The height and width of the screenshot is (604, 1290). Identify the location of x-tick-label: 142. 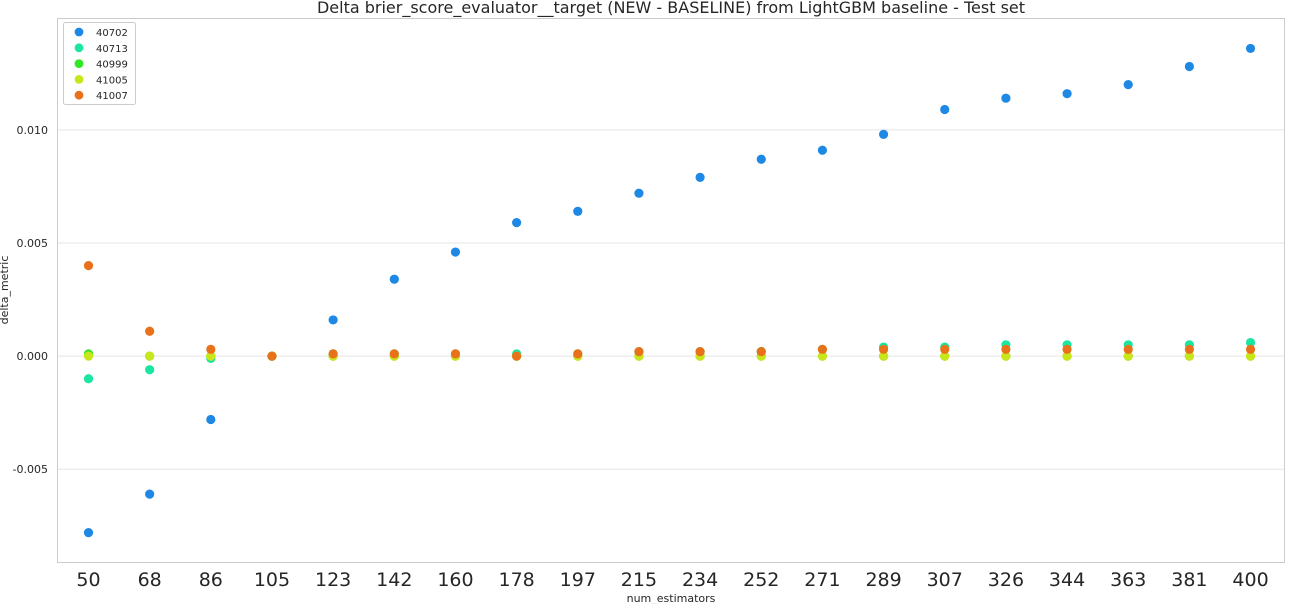
(394, 580).